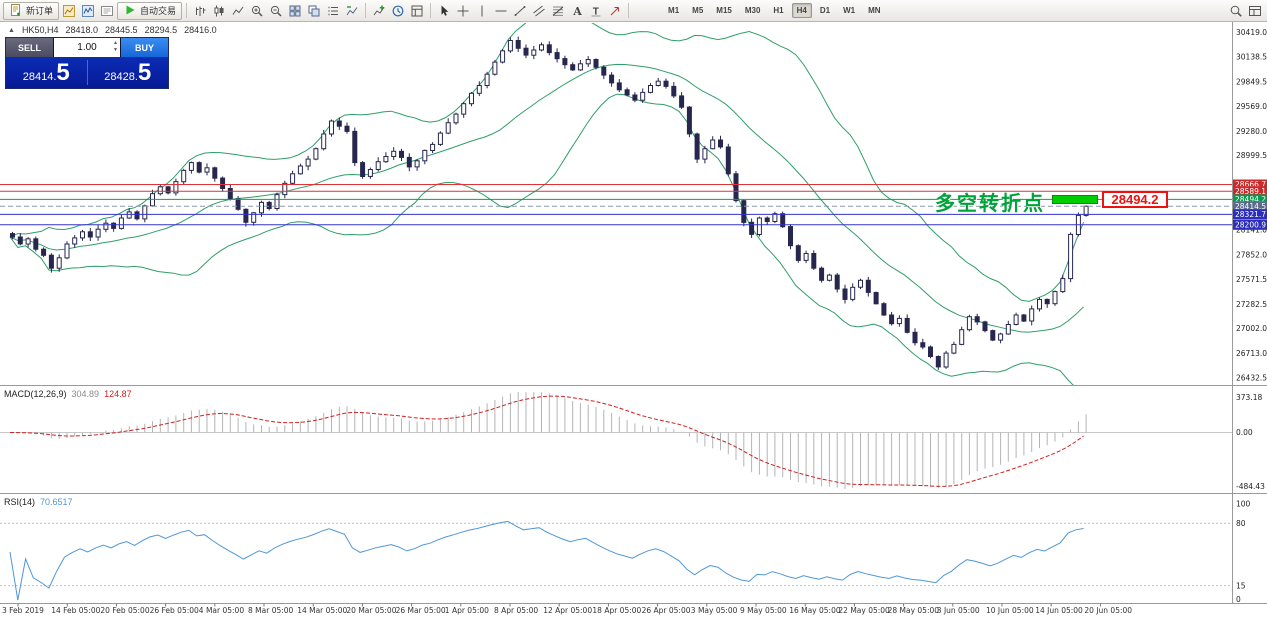 Image resolution: width=1267 pixels, height=625 pixels. I want to click on bar-chart-icon, so click(200, 10).